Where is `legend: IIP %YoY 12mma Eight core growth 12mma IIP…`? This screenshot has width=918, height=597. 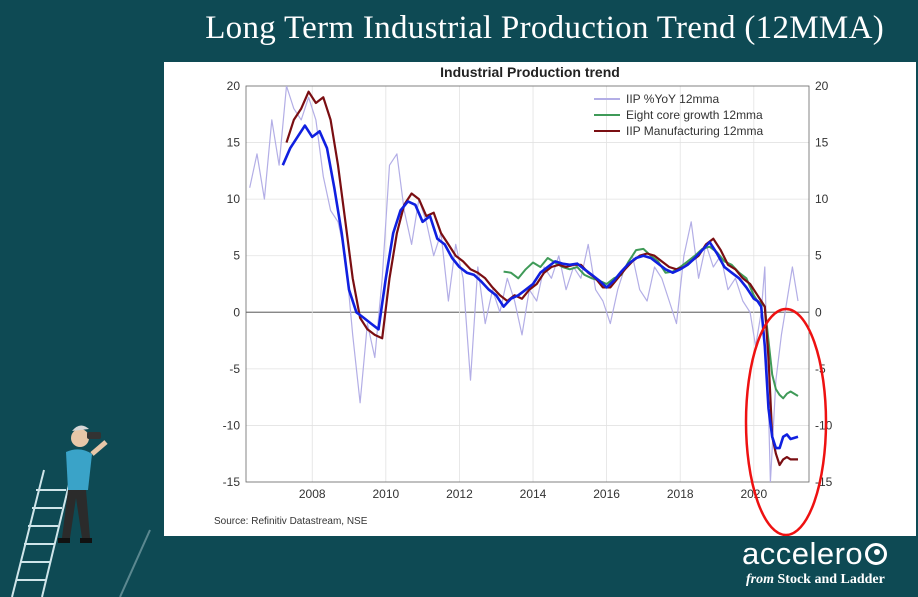
legend: IIP %YoY 12mma Eight core growth 12mma IIP… is located at coordinates (679, 115).